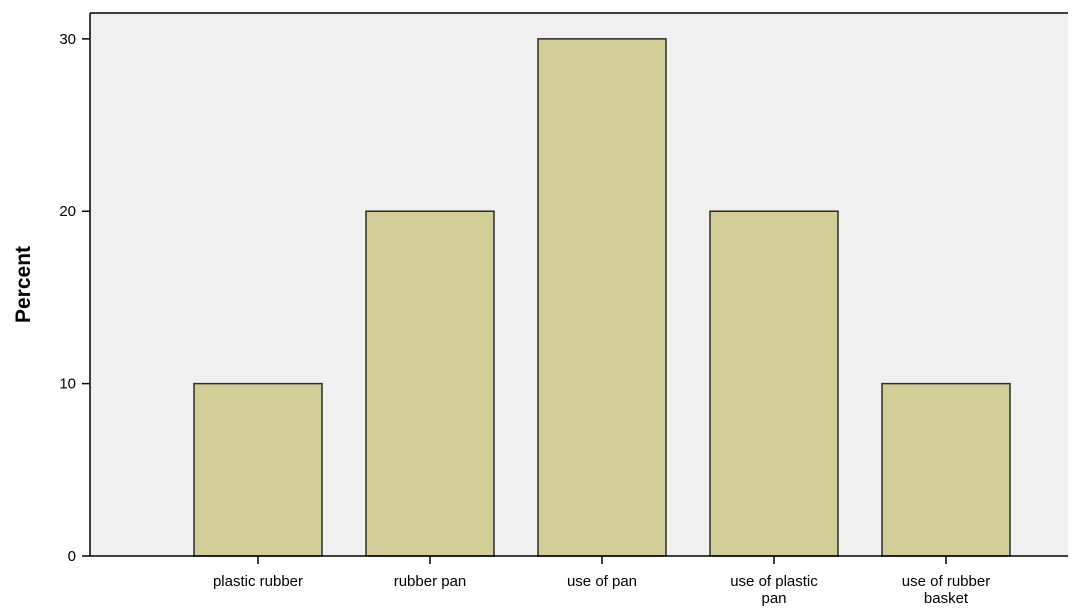 This screenshot has height=610, width=1073. Describe the element at coordinates (602, 581) in the screenshot. I see `x-tick-label: use of pan` at that location.